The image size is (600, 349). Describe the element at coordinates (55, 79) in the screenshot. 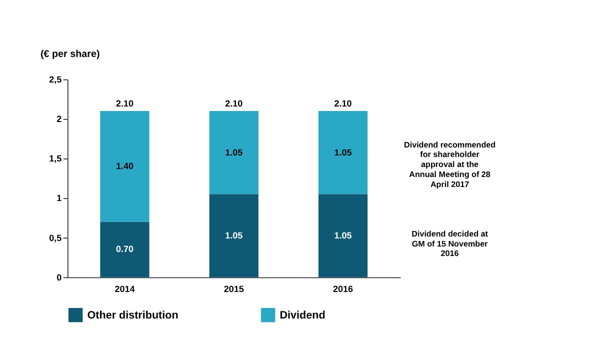

I see `y-tick-label: 2,5` at that location.